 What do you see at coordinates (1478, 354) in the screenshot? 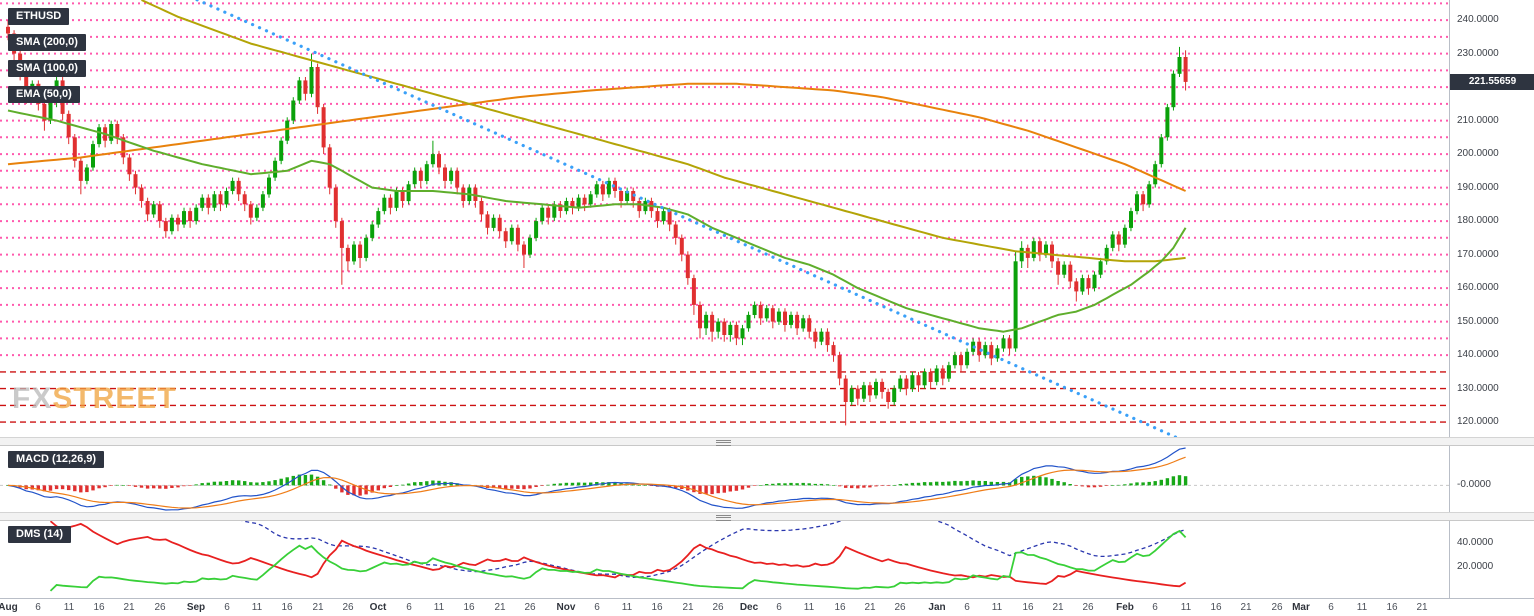
I see `price-axis-label: 140.0000` at bounding box center [1478, 354].